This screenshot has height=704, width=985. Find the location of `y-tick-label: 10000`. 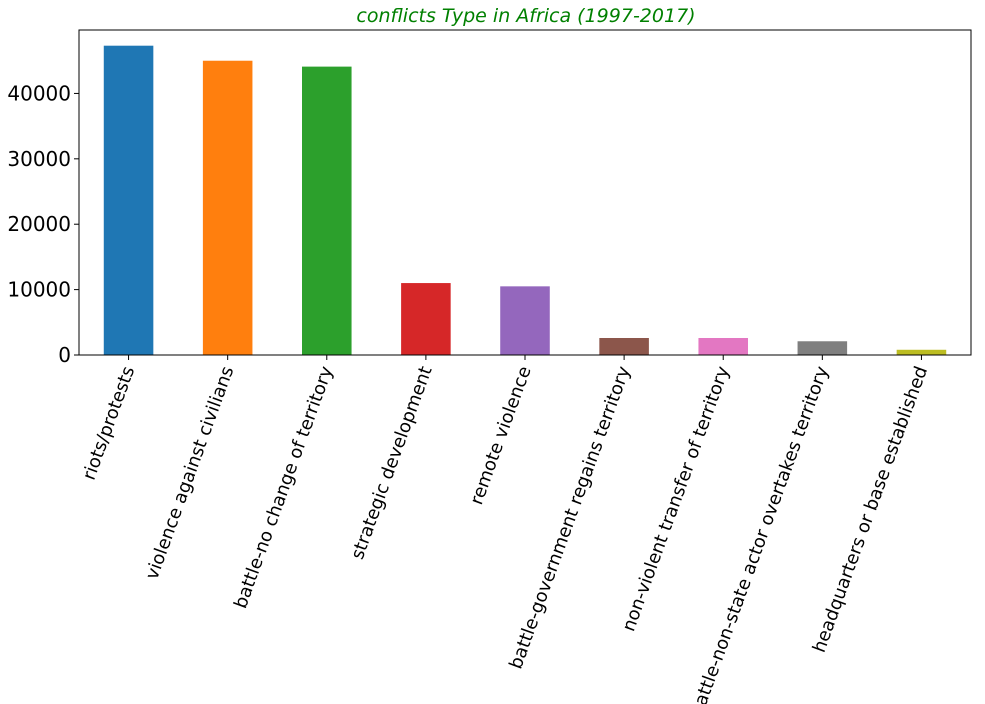

y-tick-label: 10000 is located at coordinates (39, 290).